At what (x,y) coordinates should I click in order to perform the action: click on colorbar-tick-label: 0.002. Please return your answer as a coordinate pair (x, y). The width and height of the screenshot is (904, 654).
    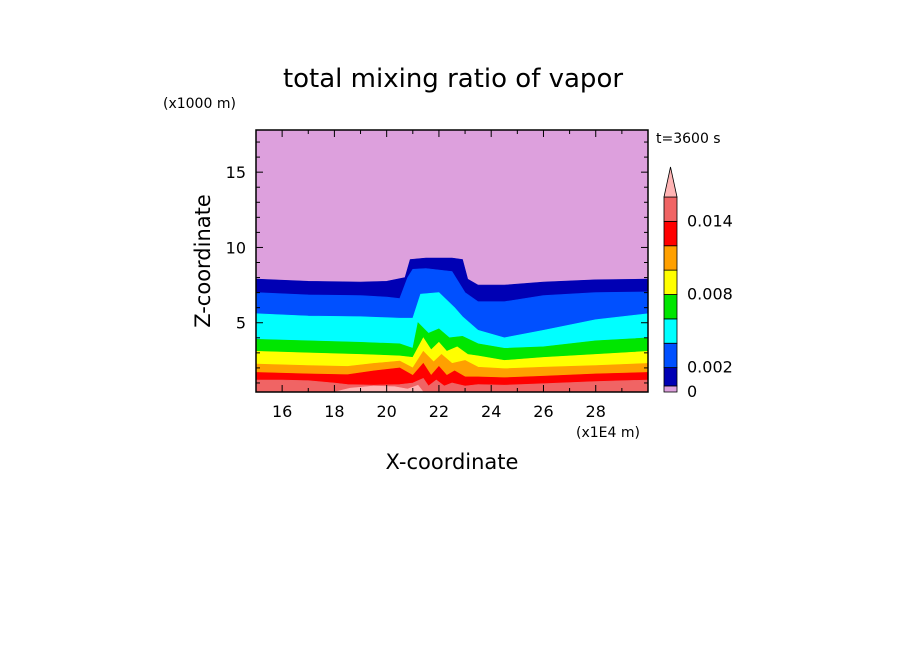
    Looking at the image, I should click on (710, 367).